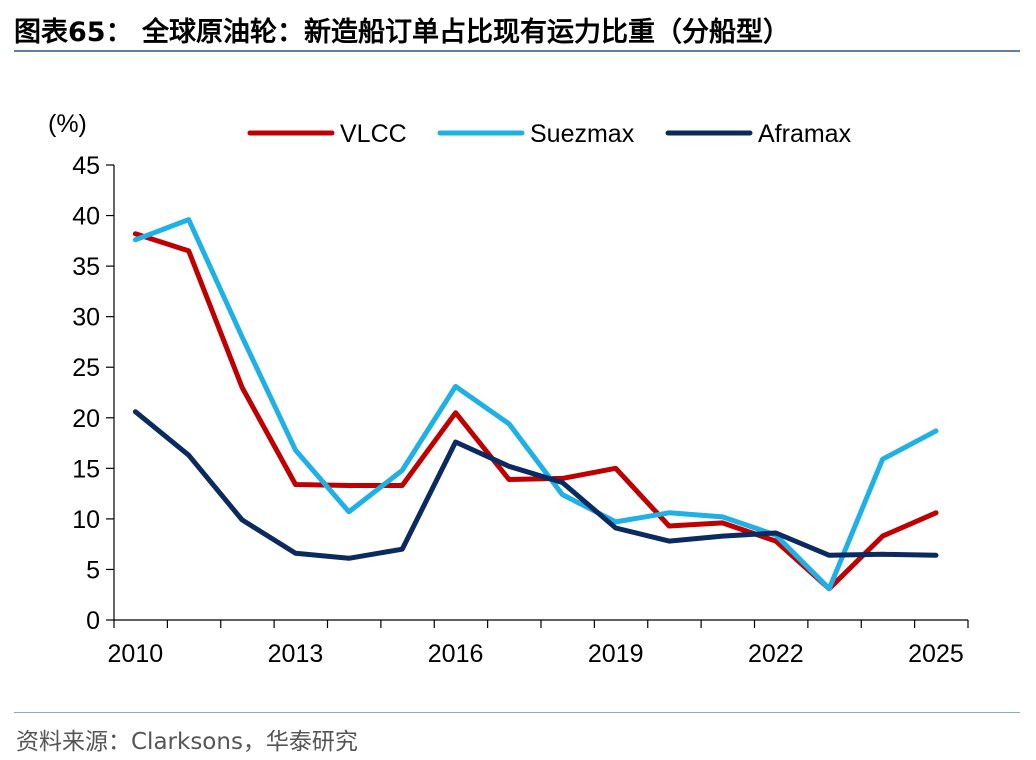 Image resolution: width=1036 pixels, height=760 pixels. I want to click on x-tick-label: 2010, so click(136, 654).